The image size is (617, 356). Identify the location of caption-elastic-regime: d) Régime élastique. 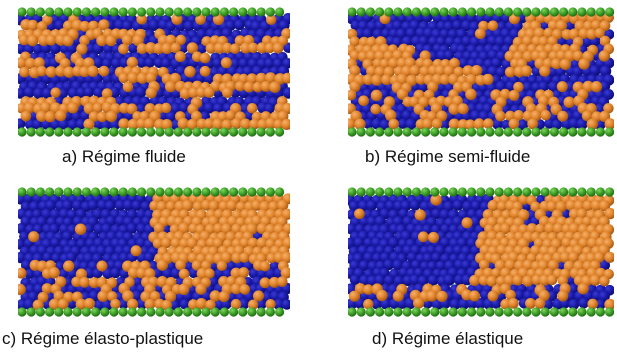
(448, 338).